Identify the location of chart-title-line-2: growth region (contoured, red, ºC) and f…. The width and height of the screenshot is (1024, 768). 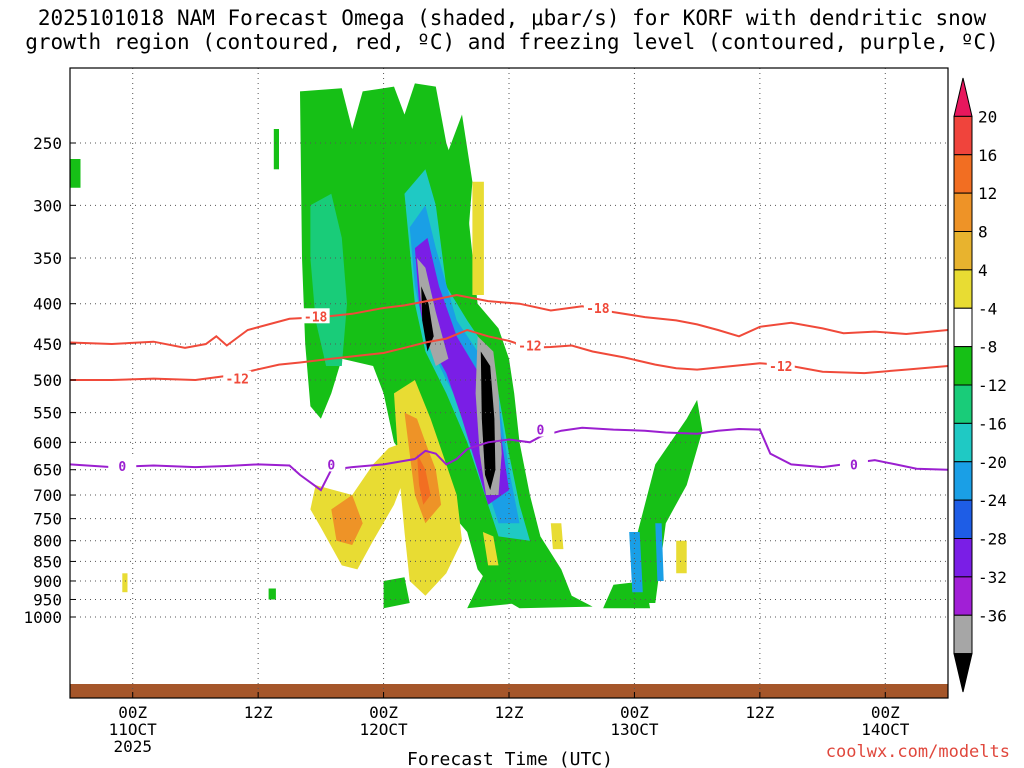
(512, 42).